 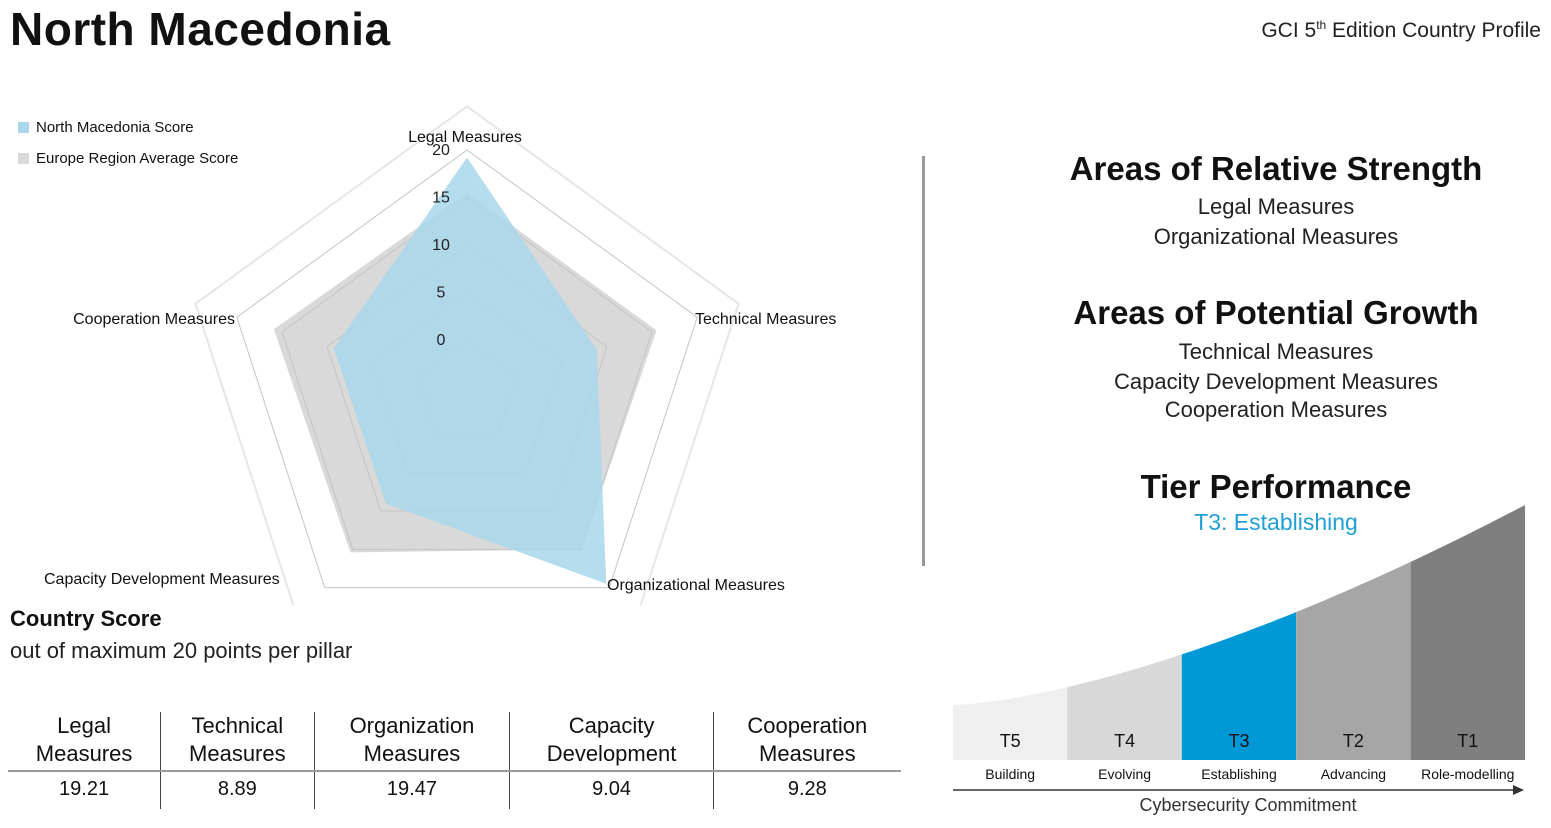 What do you see at coordinates (807, 789) in the screenshot?
I see `score-value-cooperation: 9.28` at bounding box center [807, 789].